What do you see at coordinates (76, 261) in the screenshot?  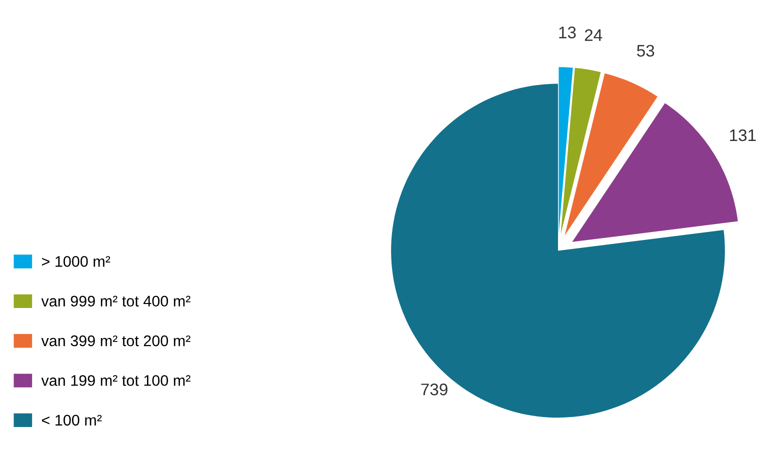 I see `legend-label: > 1000 m²` at bounding box center [76, 261].